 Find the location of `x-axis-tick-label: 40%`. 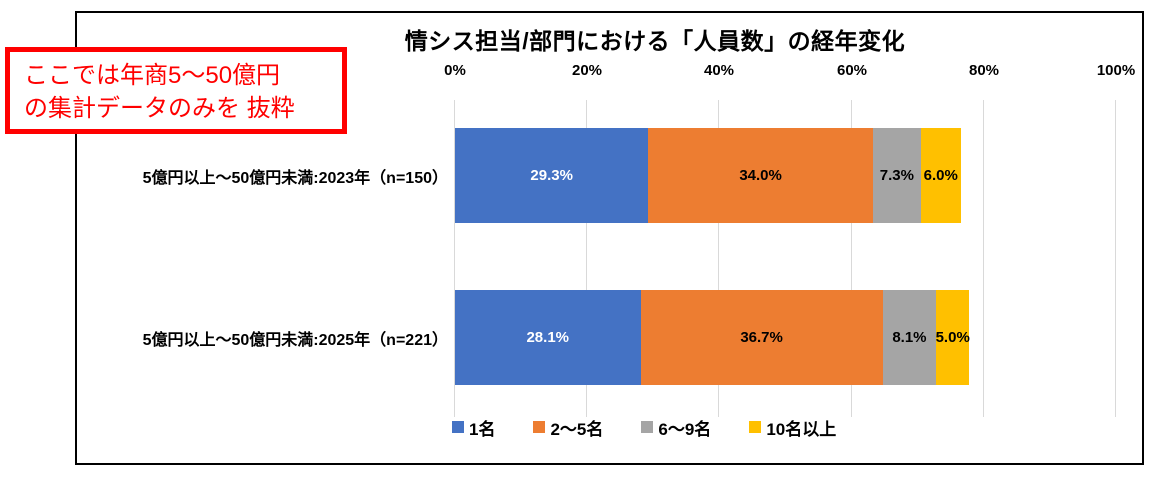

x-axis-tick-label: 40% is located at coordinates (719, 70).